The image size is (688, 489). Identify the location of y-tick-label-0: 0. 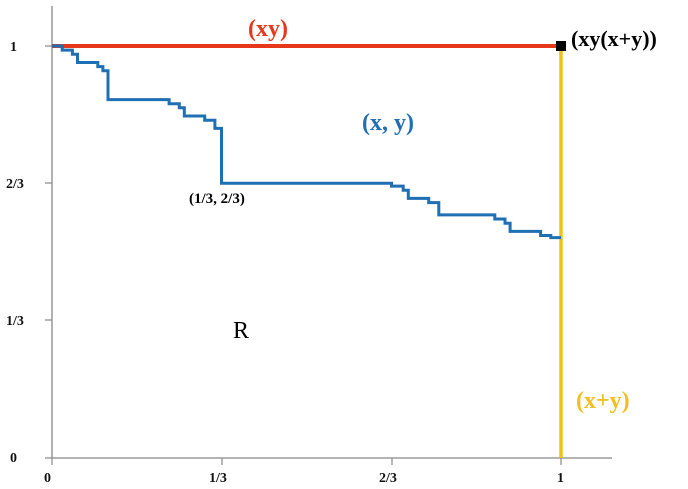
(13, 458).